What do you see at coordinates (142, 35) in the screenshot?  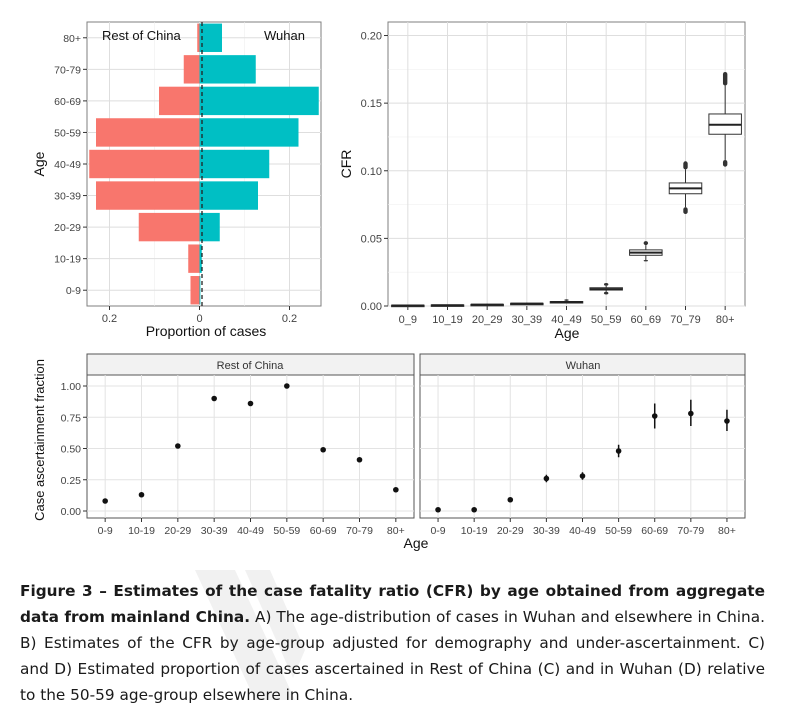 I see `panel-a-left-label: Rest of China` at bounding box center [142, 35].